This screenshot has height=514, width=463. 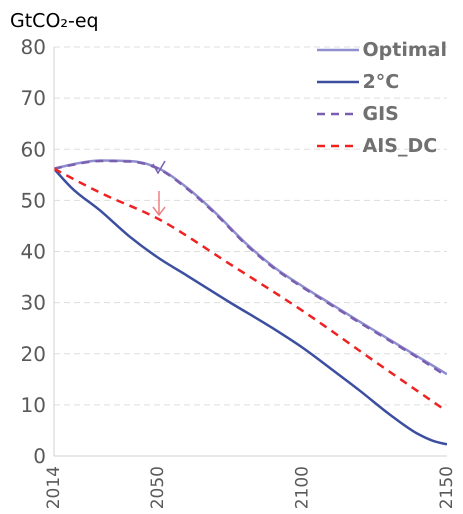 What do you see at coordinates (302, 488) in the screenshot?
I see `x-tick-label: 2100` at bounding box center [302, 488].